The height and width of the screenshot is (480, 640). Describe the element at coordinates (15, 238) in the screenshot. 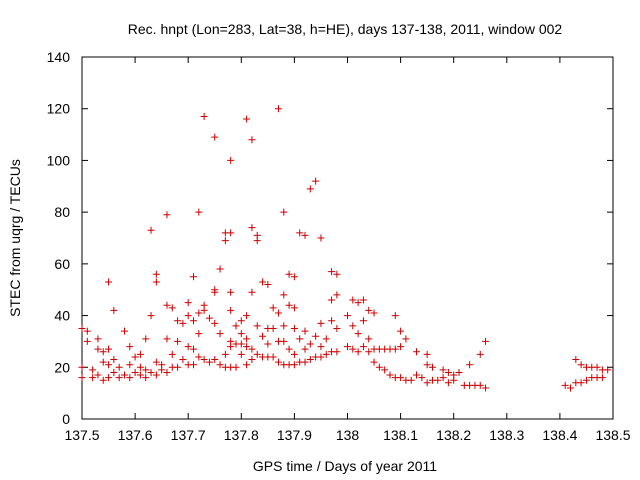

I see `y-axis-label: STEC from uqrg / TECUs` at that location.